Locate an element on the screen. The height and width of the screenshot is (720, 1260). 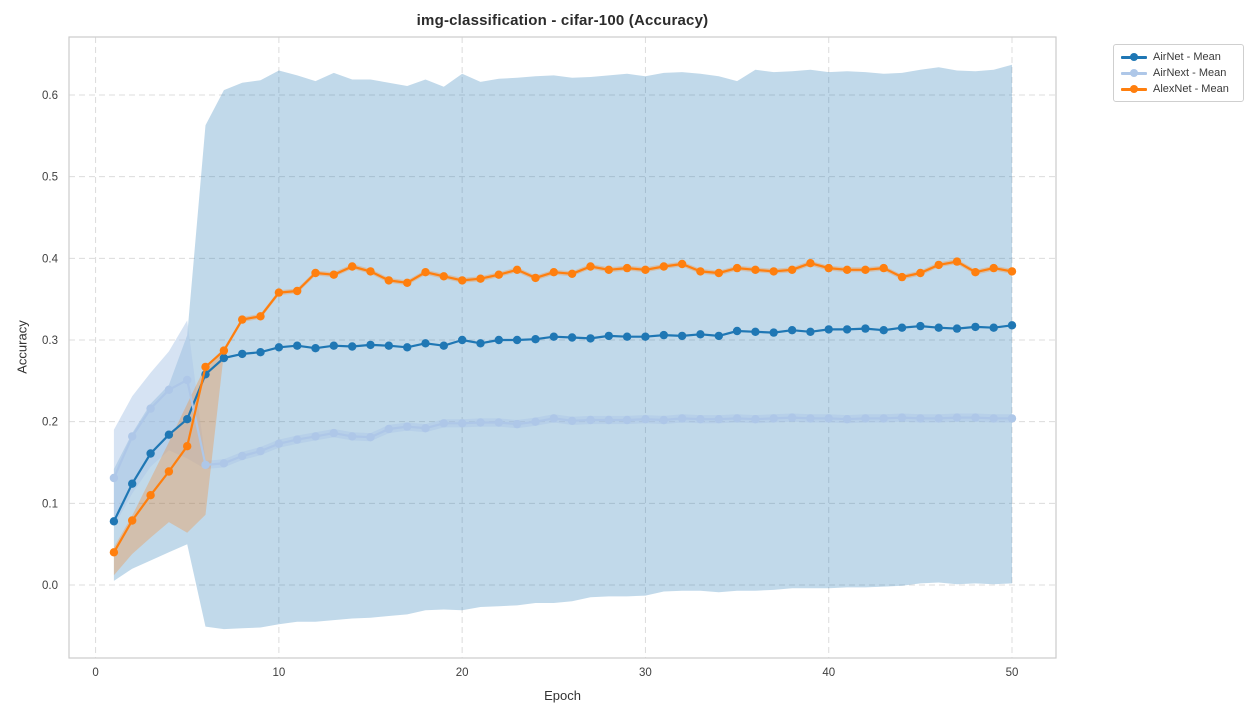
y-tick-label: 0.0 is located at coordinates (50, 586).